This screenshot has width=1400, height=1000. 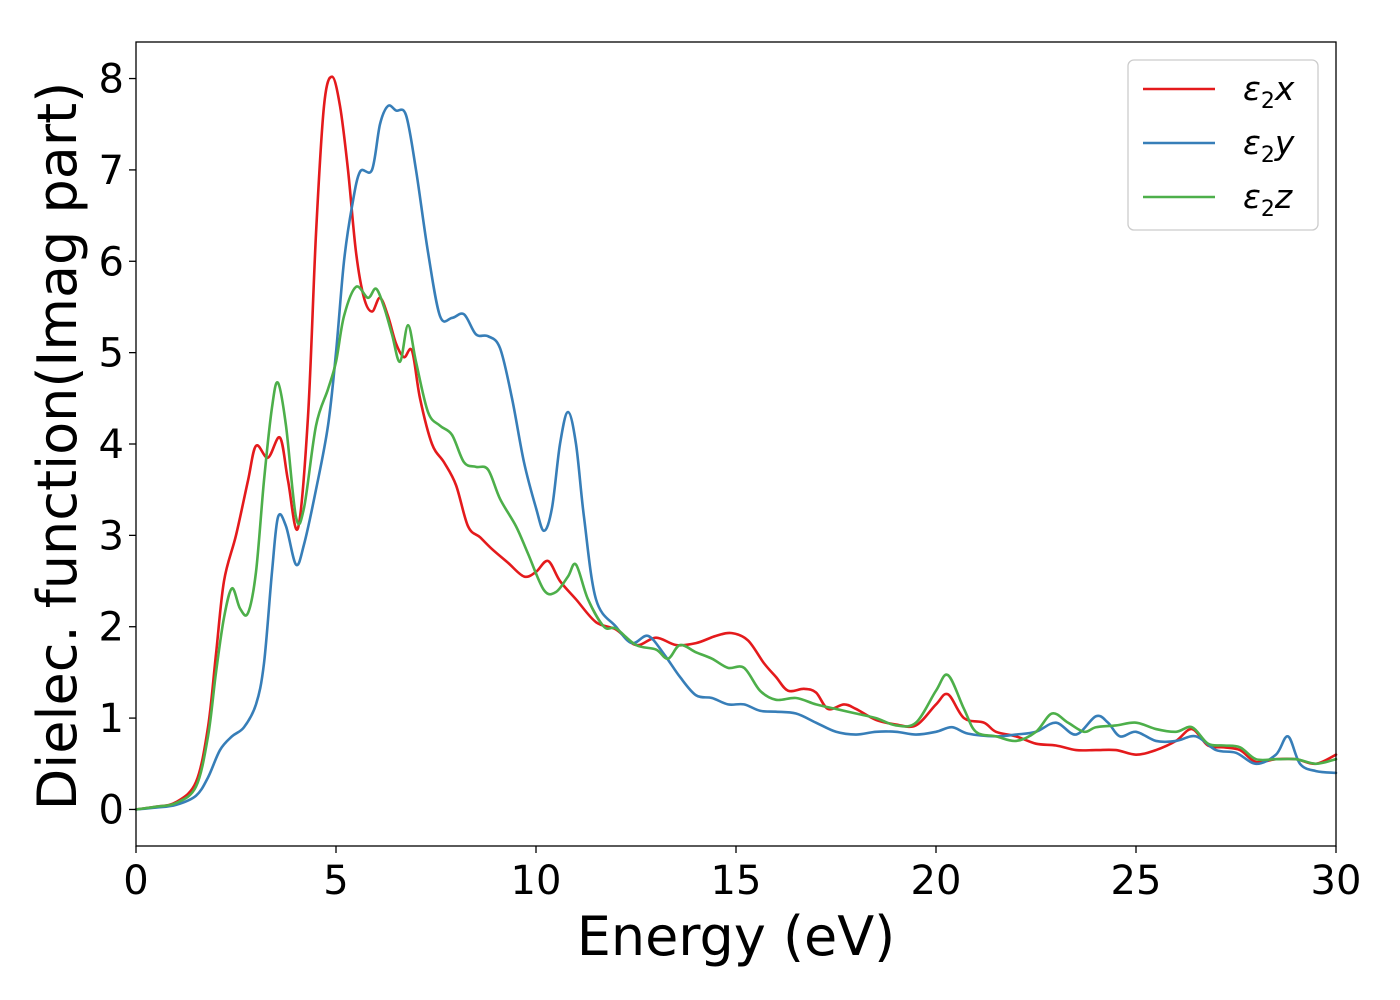 I want to click on legend-label-z: ε2z, so click(x=1268, y=199).